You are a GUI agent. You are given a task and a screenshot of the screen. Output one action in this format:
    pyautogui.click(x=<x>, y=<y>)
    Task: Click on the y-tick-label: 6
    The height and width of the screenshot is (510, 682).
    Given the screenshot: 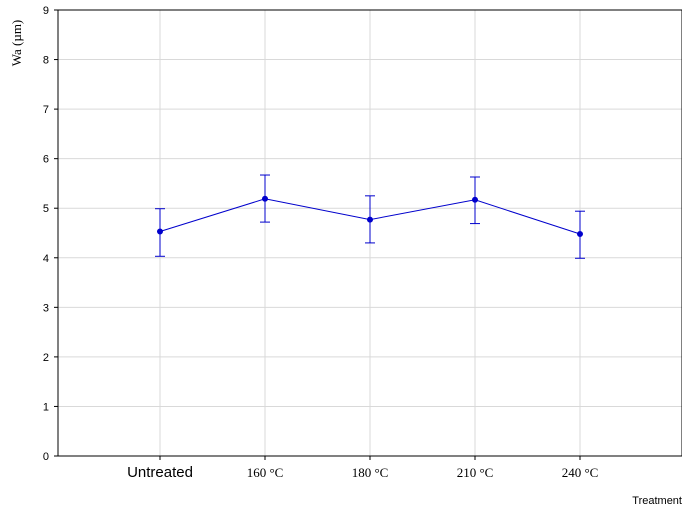 What is the action you would take?
    pyautogui.click(x=46, y=160)
    